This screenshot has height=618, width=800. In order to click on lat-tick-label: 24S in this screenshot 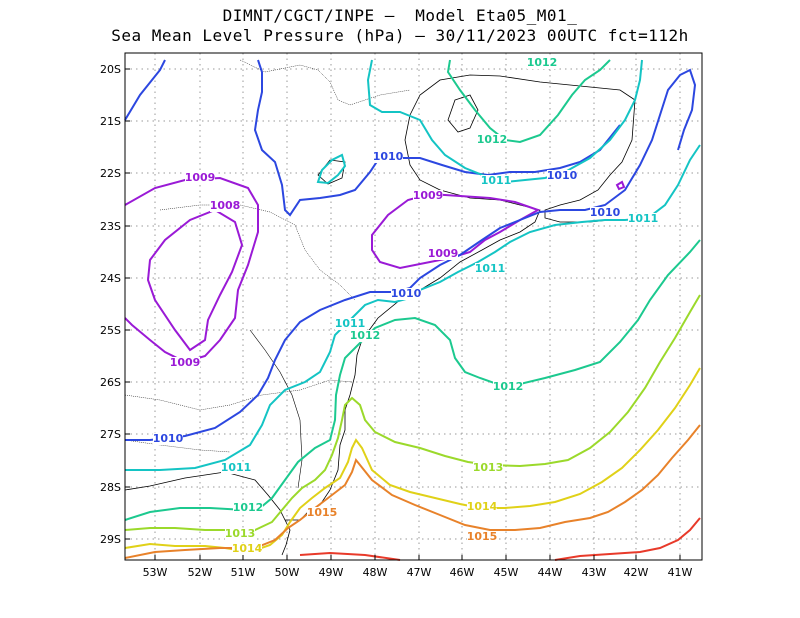, I will do `click(110, 278)`.